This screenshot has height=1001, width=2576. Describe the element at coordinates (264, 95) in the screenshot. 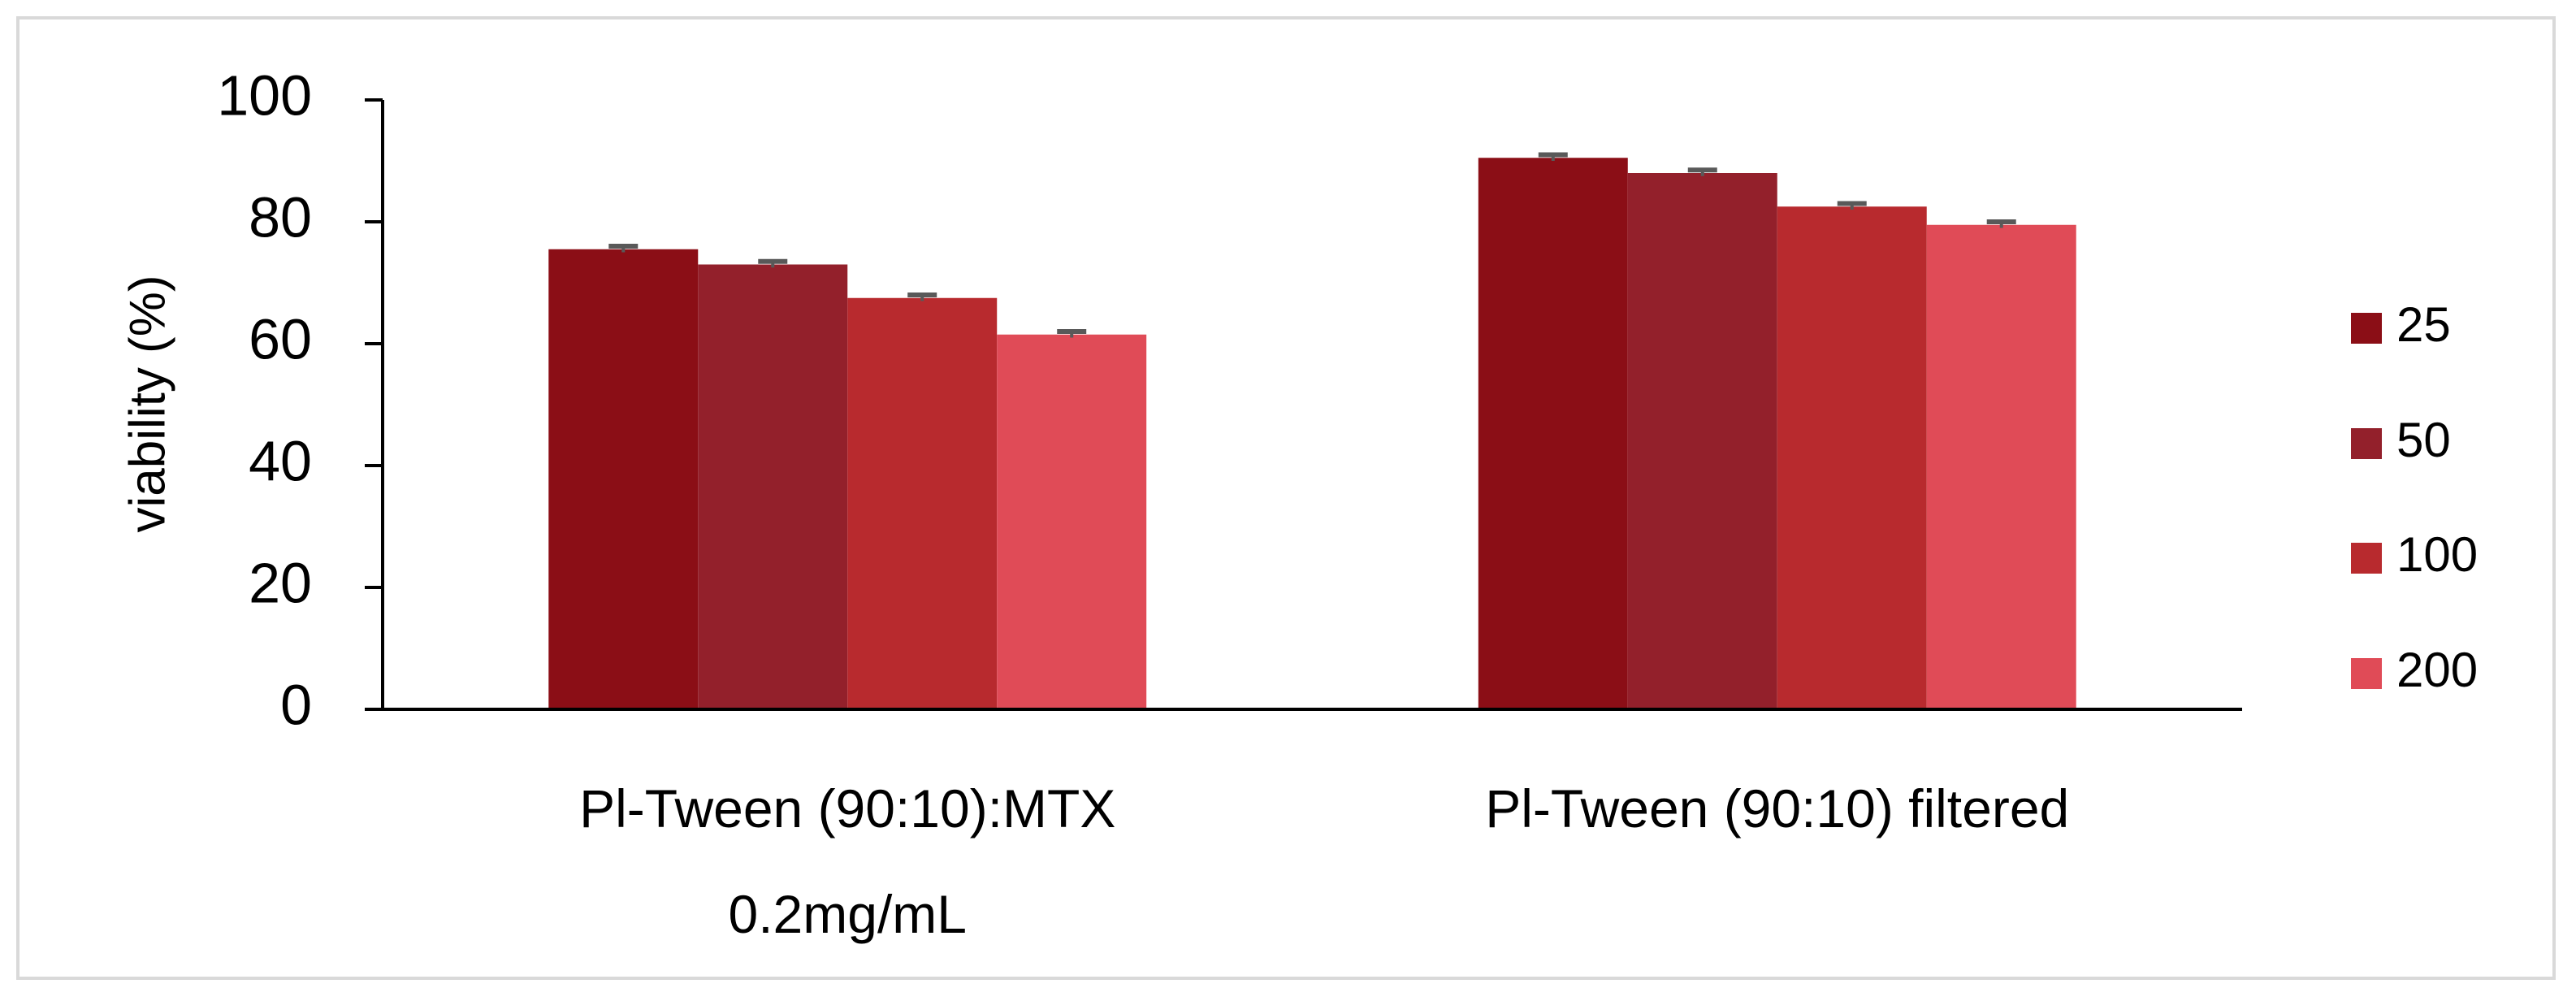

I see `y-tick-label: 100` at that location.